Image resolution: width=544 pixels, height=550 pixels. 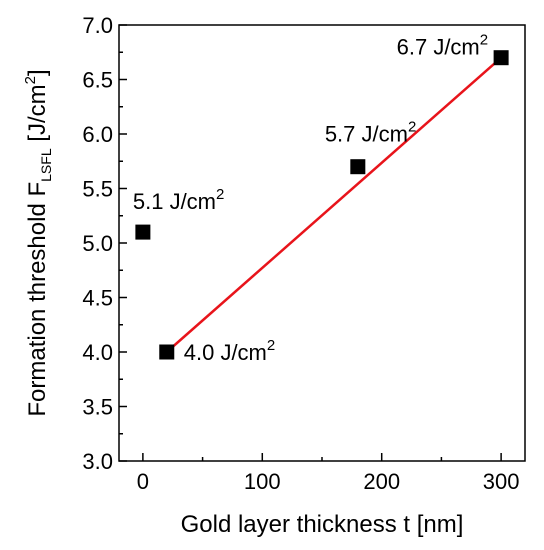 What do you see at coordinates (178, 200) in the screenshot?
I see `data-label: 5.1 J/cm2` at bounding box center [178, 200].